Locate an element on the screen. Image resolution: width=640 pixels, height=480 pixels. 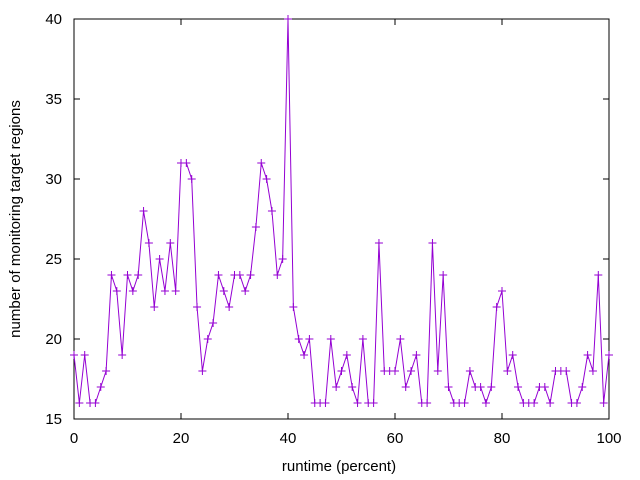
y-tick-label: 30 is located at coordinates (53, 179).